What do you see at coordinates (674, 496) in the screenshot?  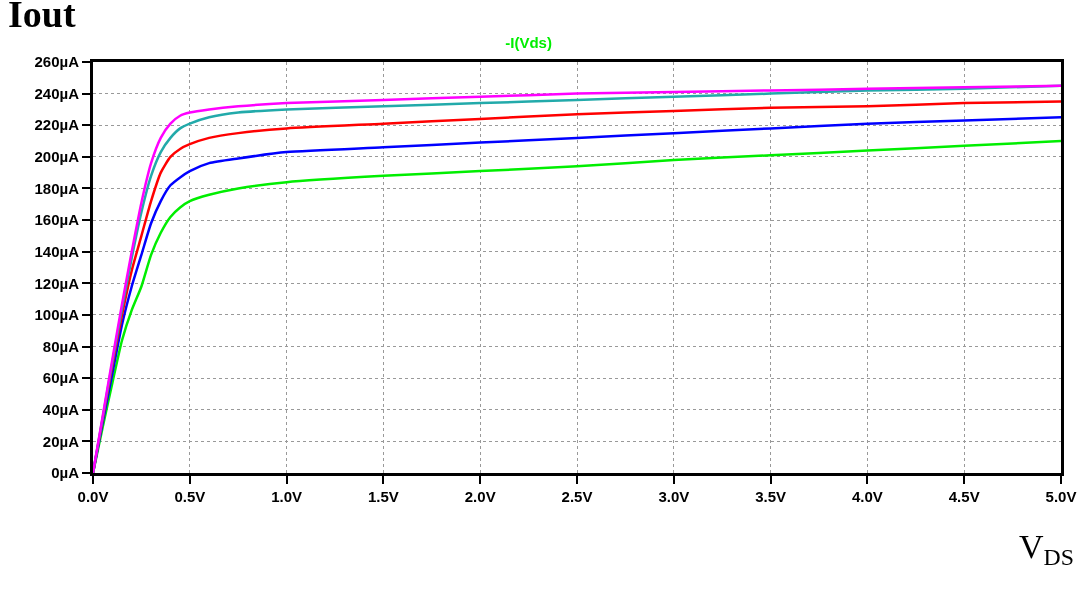 I see `x-tick-label: 3.0V` at bounding box center [674, 496].